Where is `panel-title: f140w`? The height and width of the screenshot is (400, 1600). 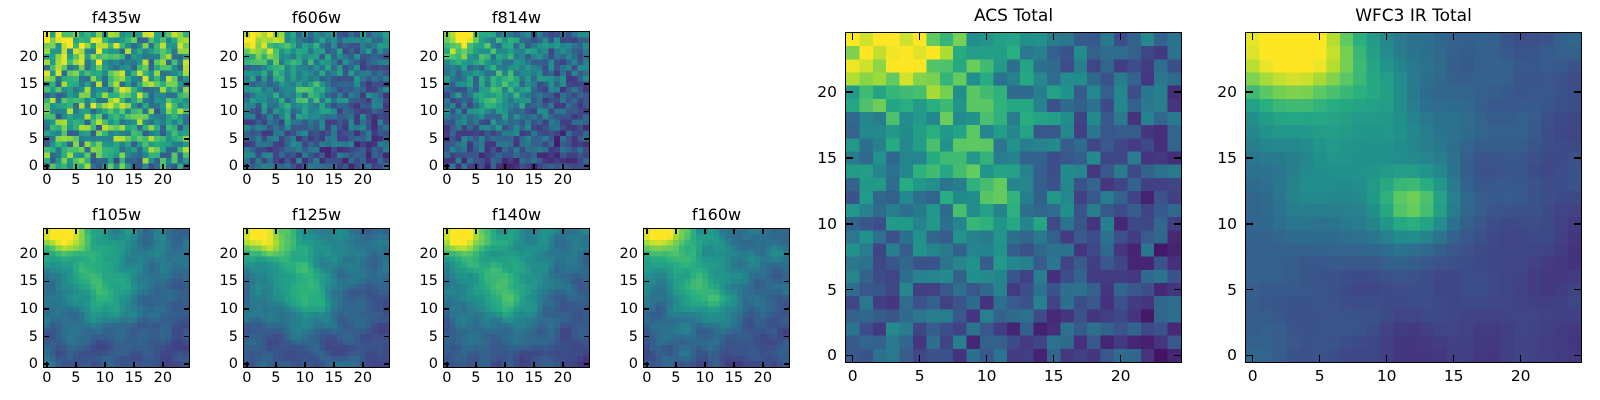
panel-title: f140w is located at coordinates (516, 215).